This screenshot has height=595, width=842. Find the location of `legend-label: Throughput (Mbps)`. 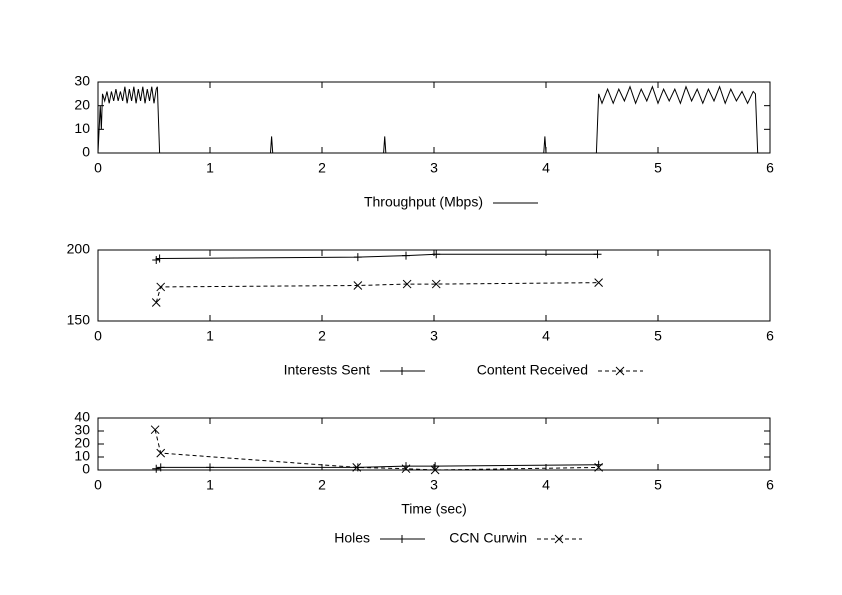

legend-label: Throughput (Mbps) is located at coordinates (423, 202).